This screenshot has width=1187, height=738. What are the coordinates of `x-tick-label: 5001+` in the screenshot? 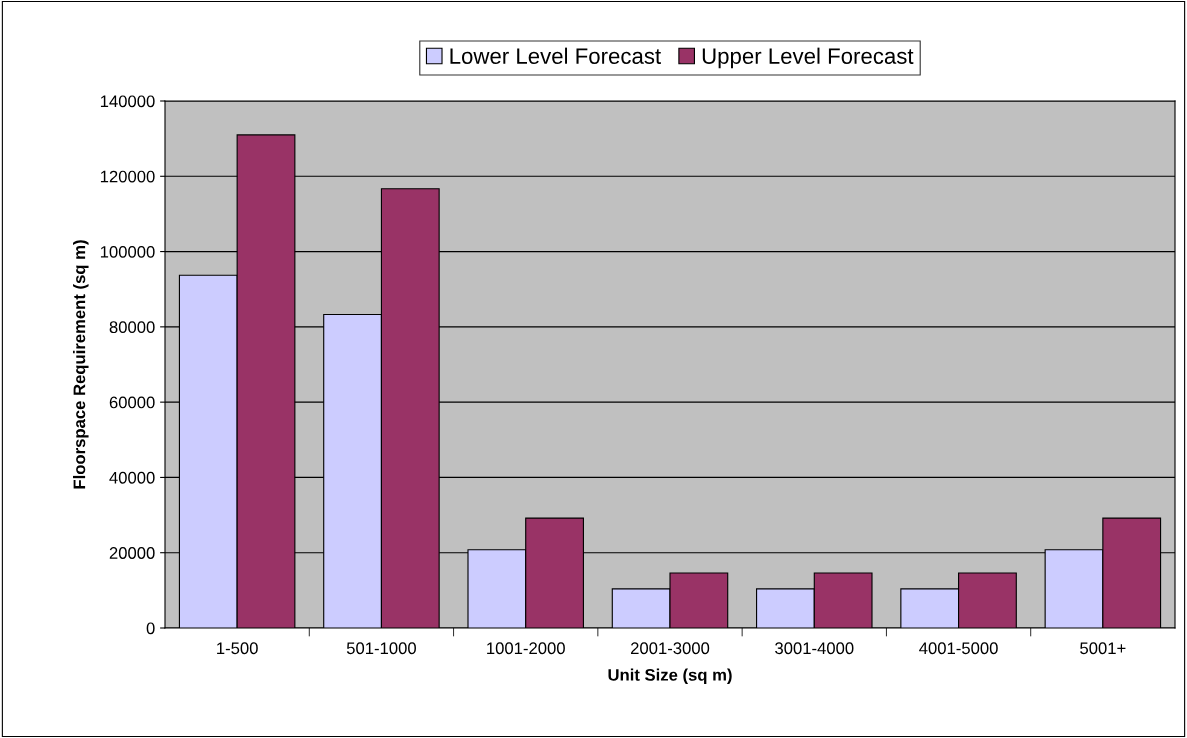 It's located at (1103, 648).